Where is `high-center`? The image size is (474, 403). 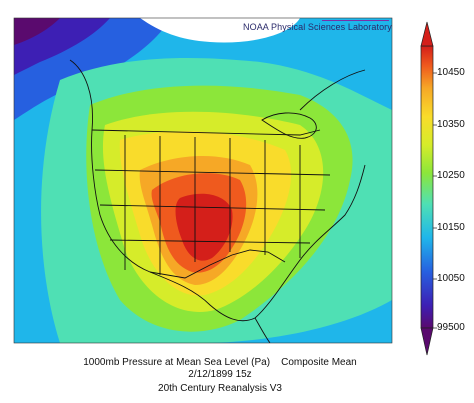 high-center is located at coordinates (204, 227).